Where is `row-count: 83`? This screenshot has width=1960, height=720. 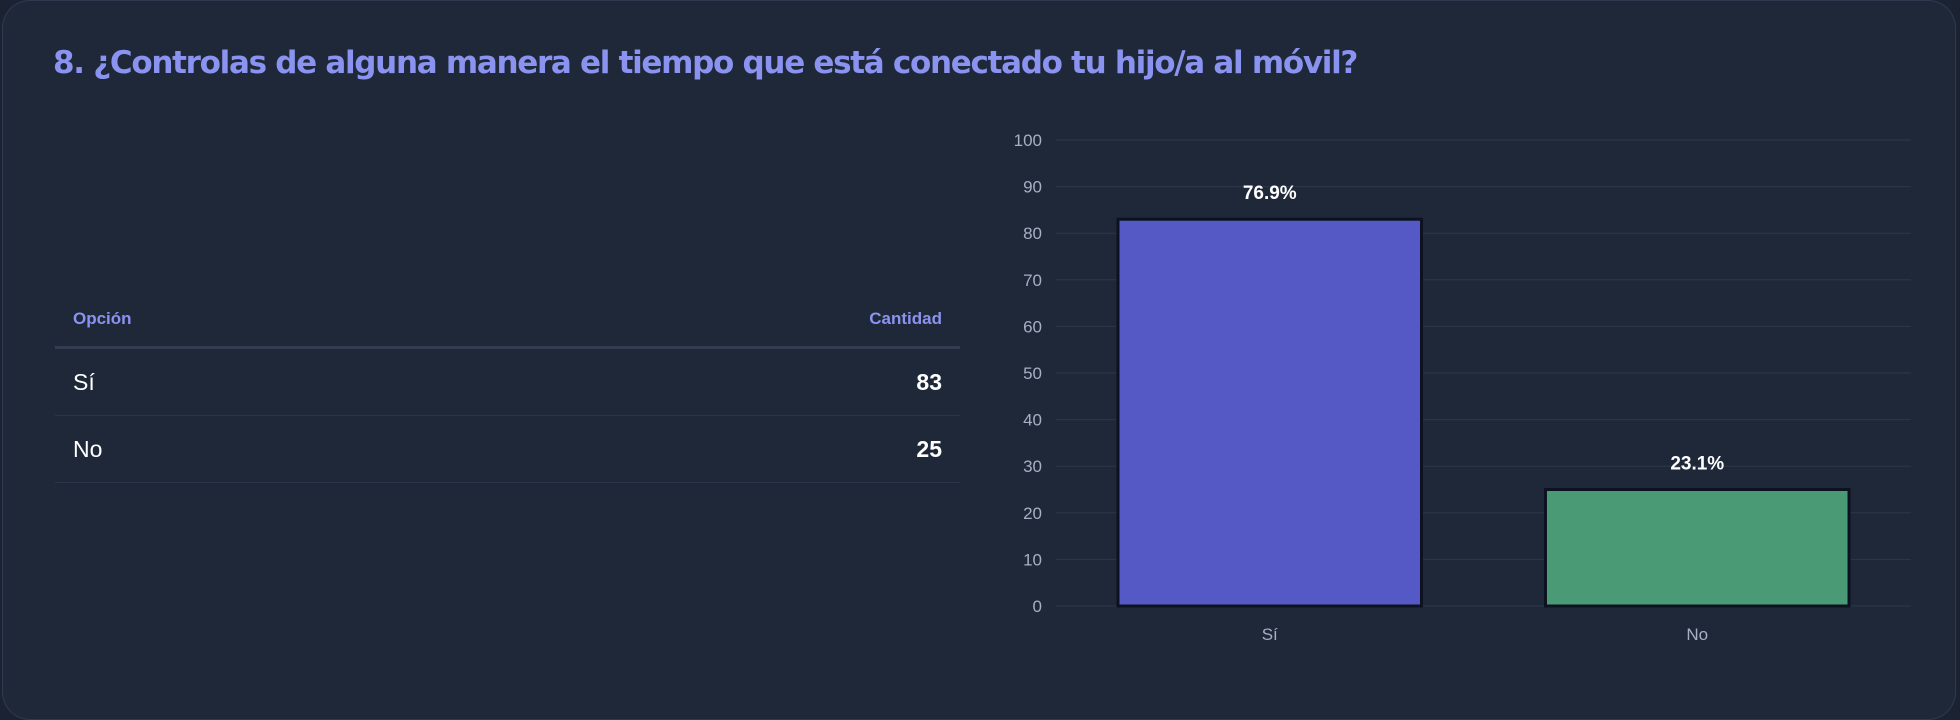
row-count: 83 is located at coordinates (929, 382).